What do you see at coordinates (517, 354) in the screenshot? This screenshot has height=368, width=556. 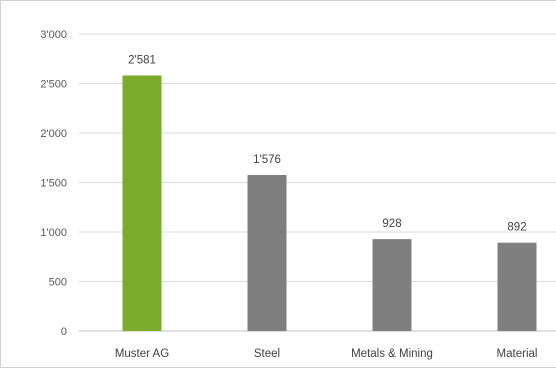 I see `category-label: Material` at bounding box center [517, 354].